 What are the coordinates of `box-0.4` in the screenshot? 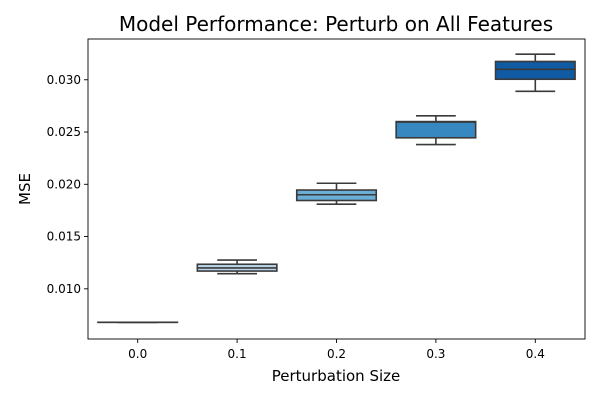 It's located at (535, 73).